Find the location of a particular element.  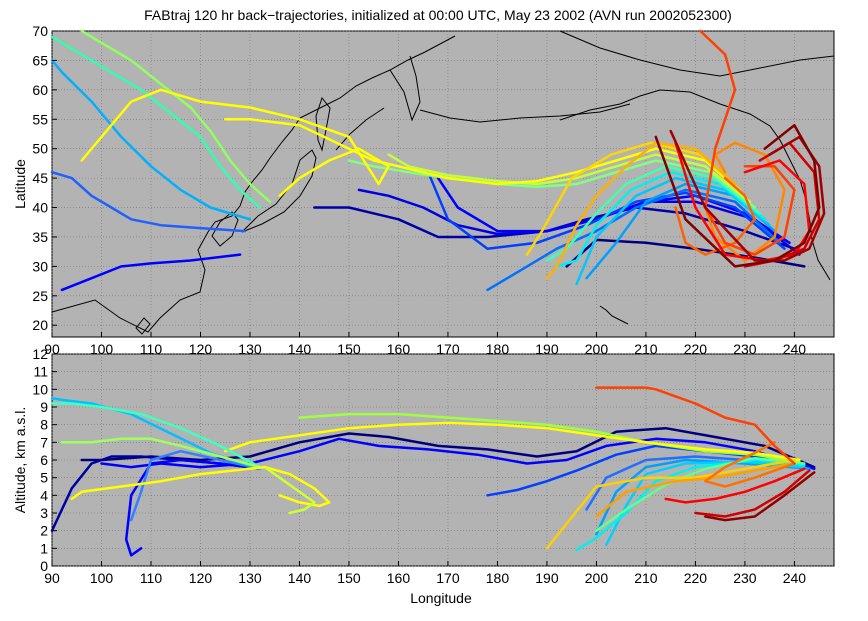

coastline-hawaii is located at coordinates (614, 315).